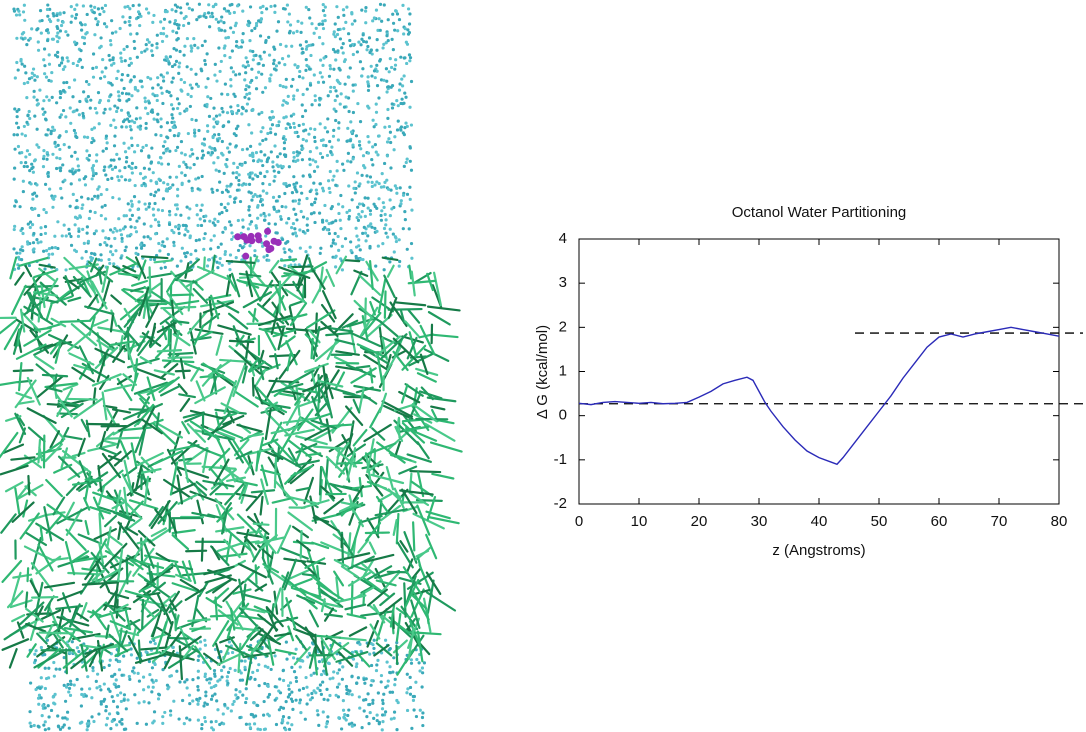 The height and width of the screenshot is (732, 1086). Describe the element at coordinates (819, 395) in the screenshot. I see `data-line` at that location.